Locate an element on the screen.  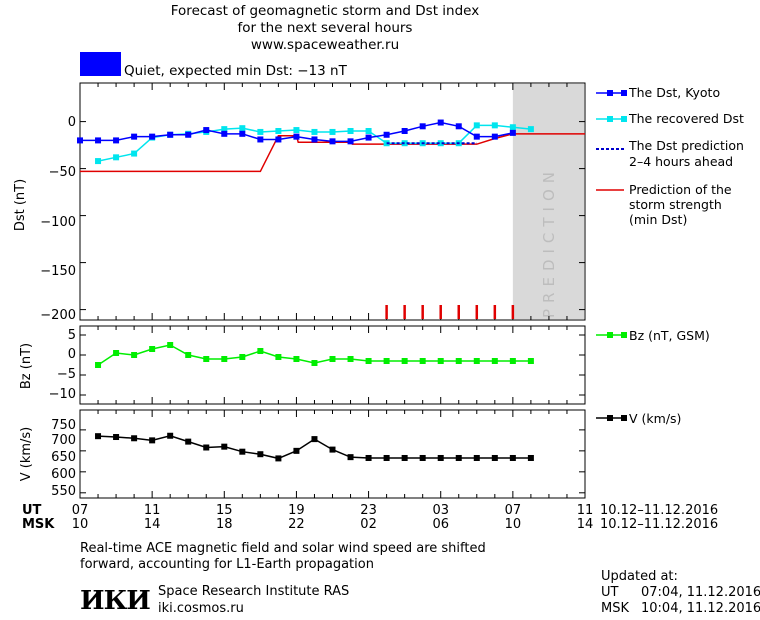
v-axis-title: V (km/s) is located at coordinates (26, 454).